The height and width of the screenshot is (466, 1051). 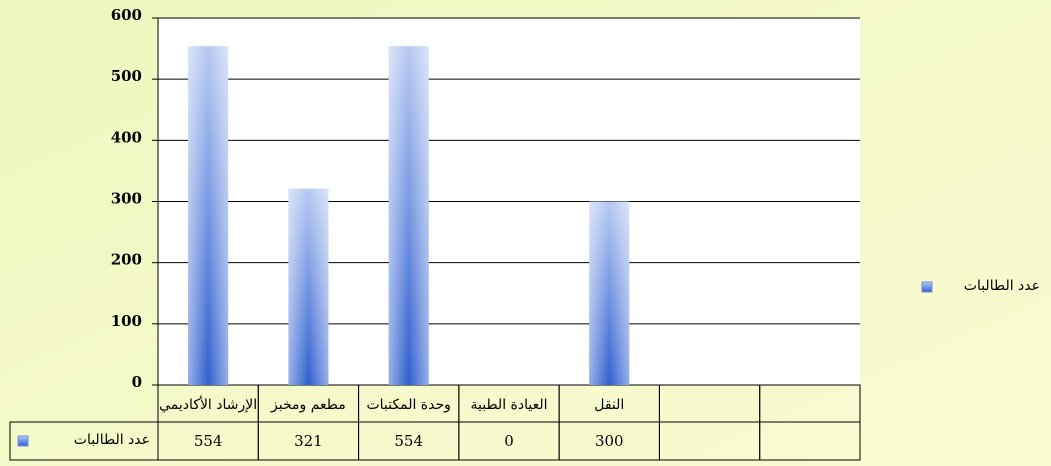 What do you see at coordinates (308, 405) in the screenshot?
I see `x-tick-label: مطعم ومخبز` at bounding box center [308, 405].